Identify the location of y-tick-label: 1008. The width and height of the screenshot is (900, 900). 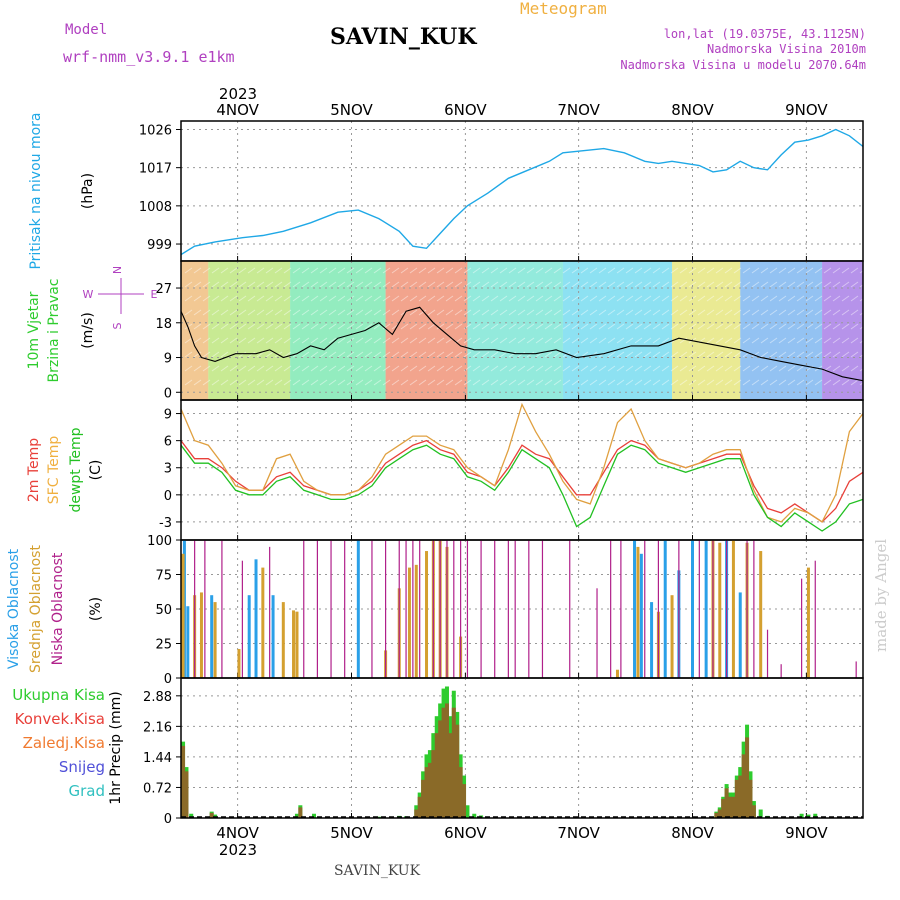
(155, 207).